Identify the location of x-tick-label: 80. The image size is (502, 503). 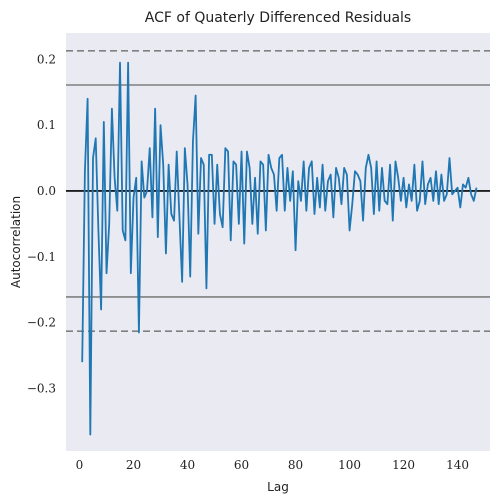
(295, 465).